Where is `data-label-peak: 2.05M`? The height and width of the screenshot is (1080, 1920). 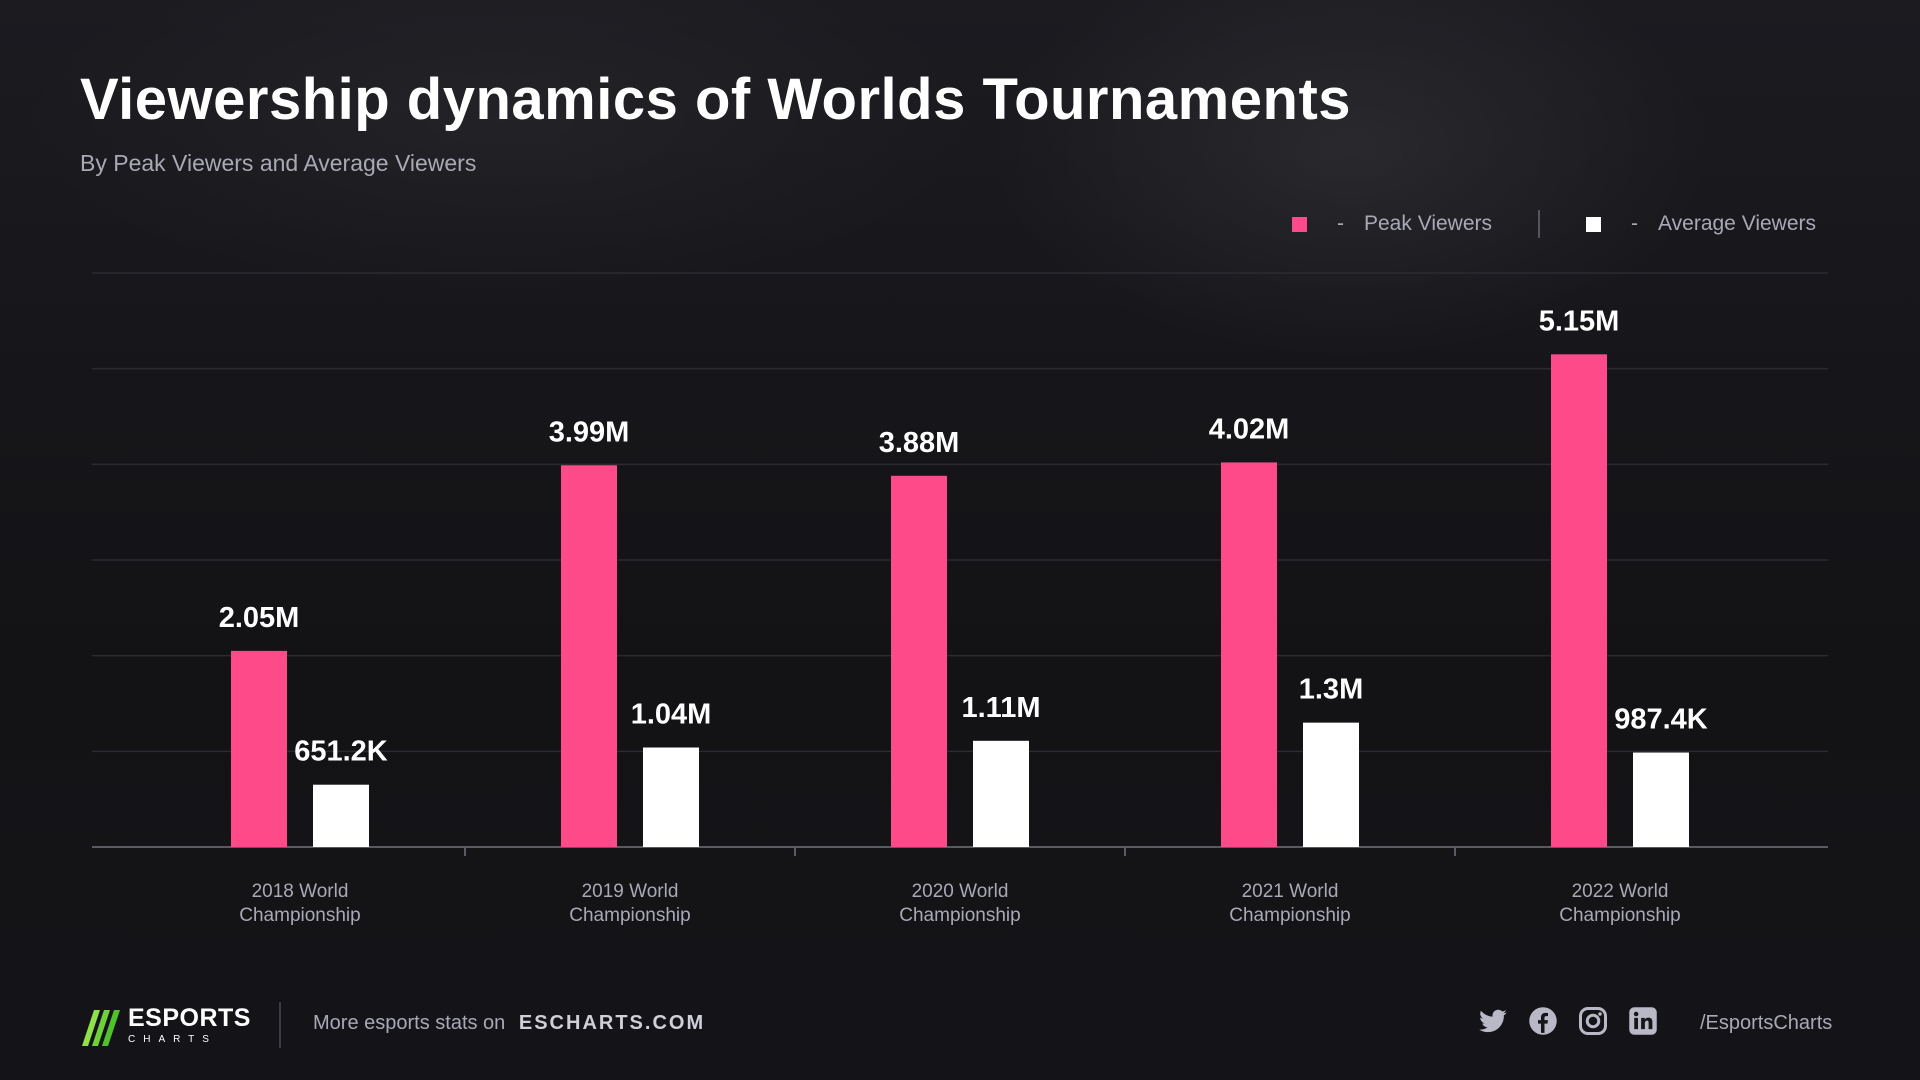 data-label-peak: 2.05M is located at coordinates (259, 618).